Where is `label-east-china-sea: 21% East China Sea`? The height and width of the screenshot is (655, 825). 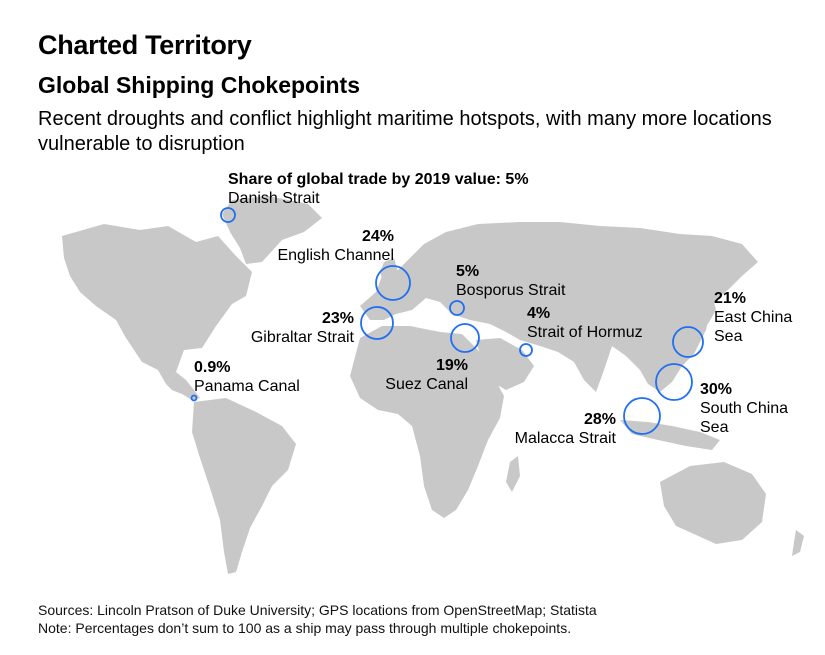
label-east-china-sea: 21% East China Sea is located at coordinates (753, 317).